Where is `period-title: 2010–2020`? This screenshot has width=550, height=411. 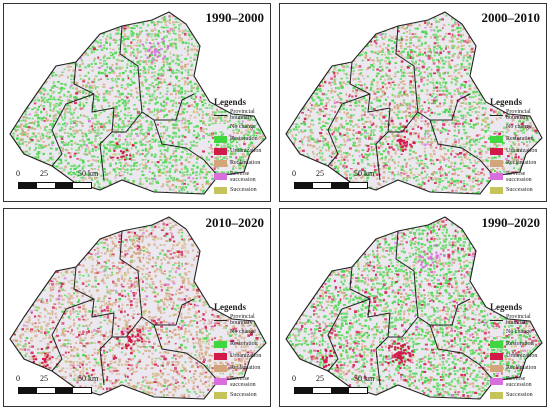 period-title: 2010–2020 is located at coordinates (235, 222).